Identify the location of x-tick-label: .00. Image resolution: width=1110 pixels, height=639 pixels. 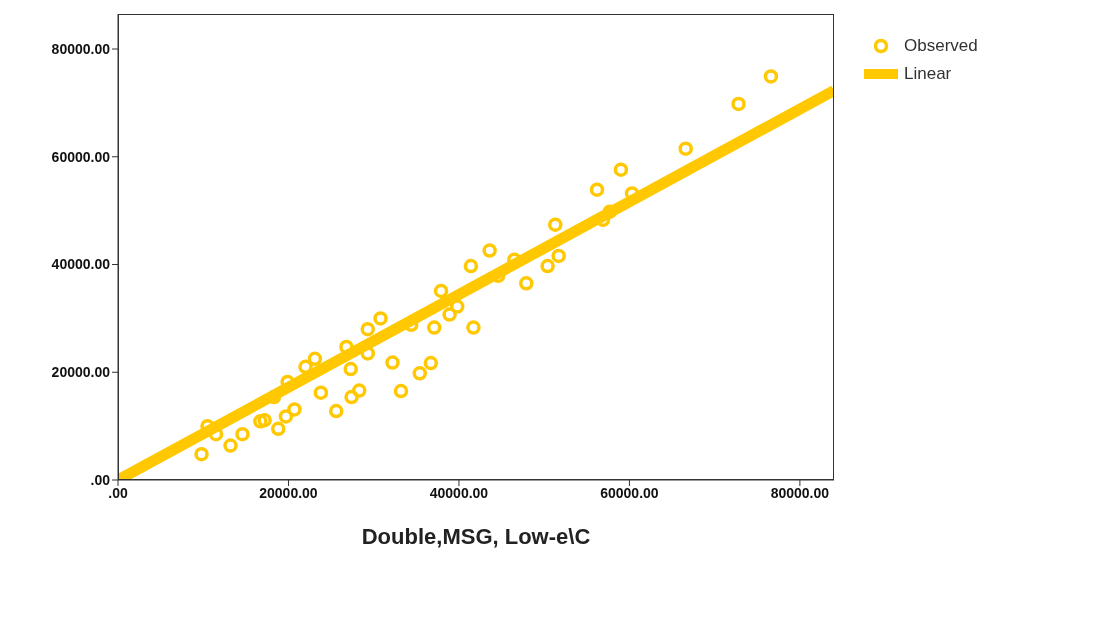
(118, 492).